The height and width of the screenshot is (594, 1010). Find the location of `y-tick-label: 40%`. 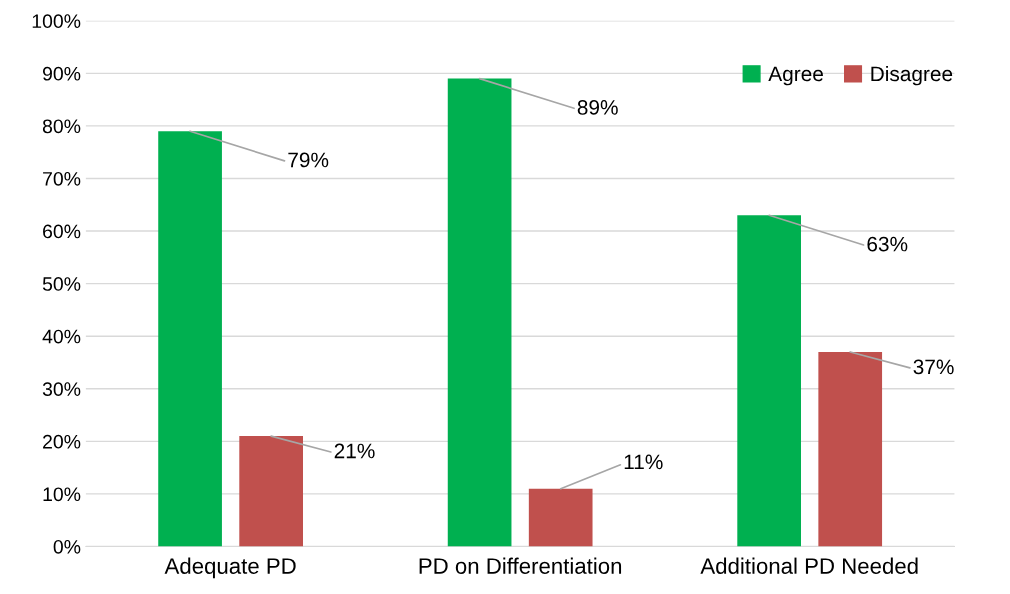

y-tick-label: 40% is located at coordinates (61, 336).